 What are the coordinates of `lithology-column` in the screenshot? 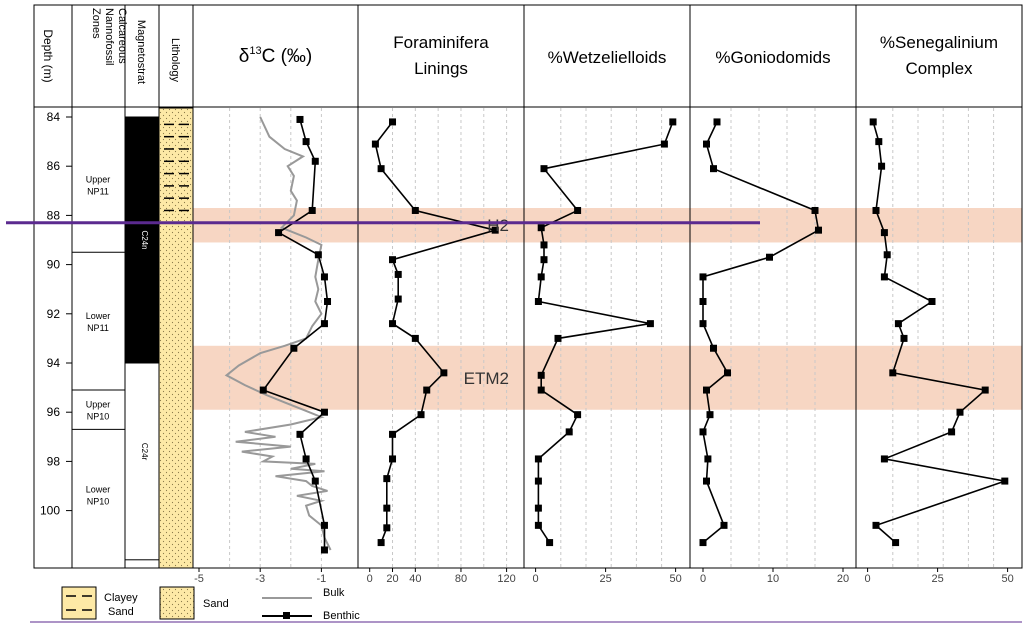 It's located at (176, 338).